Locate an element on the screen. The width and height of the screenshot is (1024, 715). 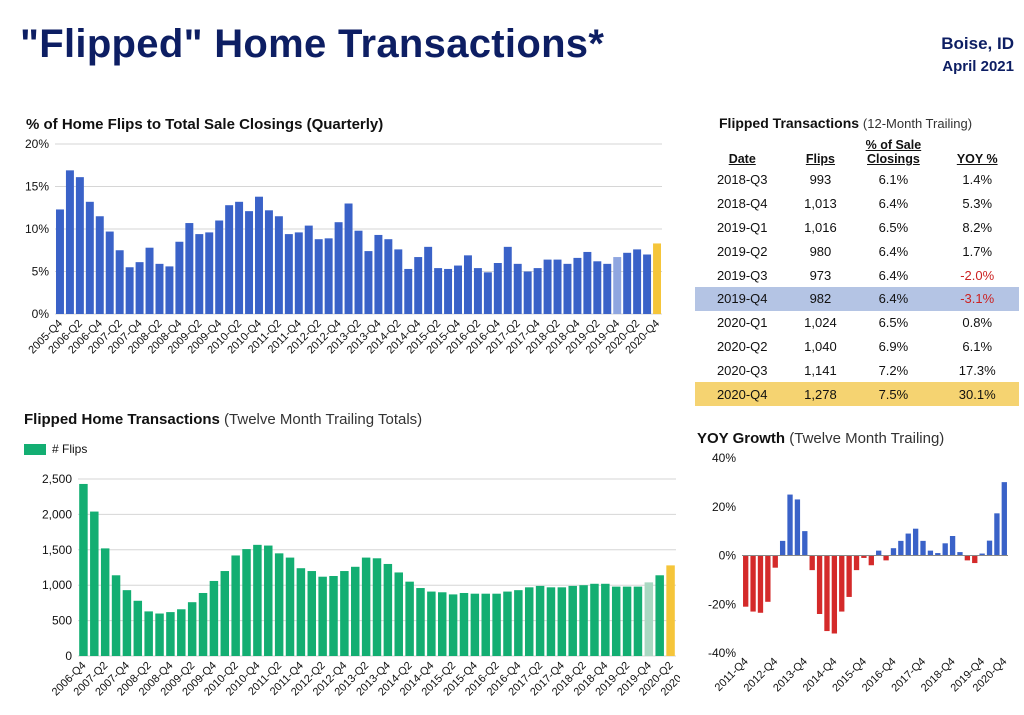
table-cell-flips: 1,278 is located at coordinates (820, 394).